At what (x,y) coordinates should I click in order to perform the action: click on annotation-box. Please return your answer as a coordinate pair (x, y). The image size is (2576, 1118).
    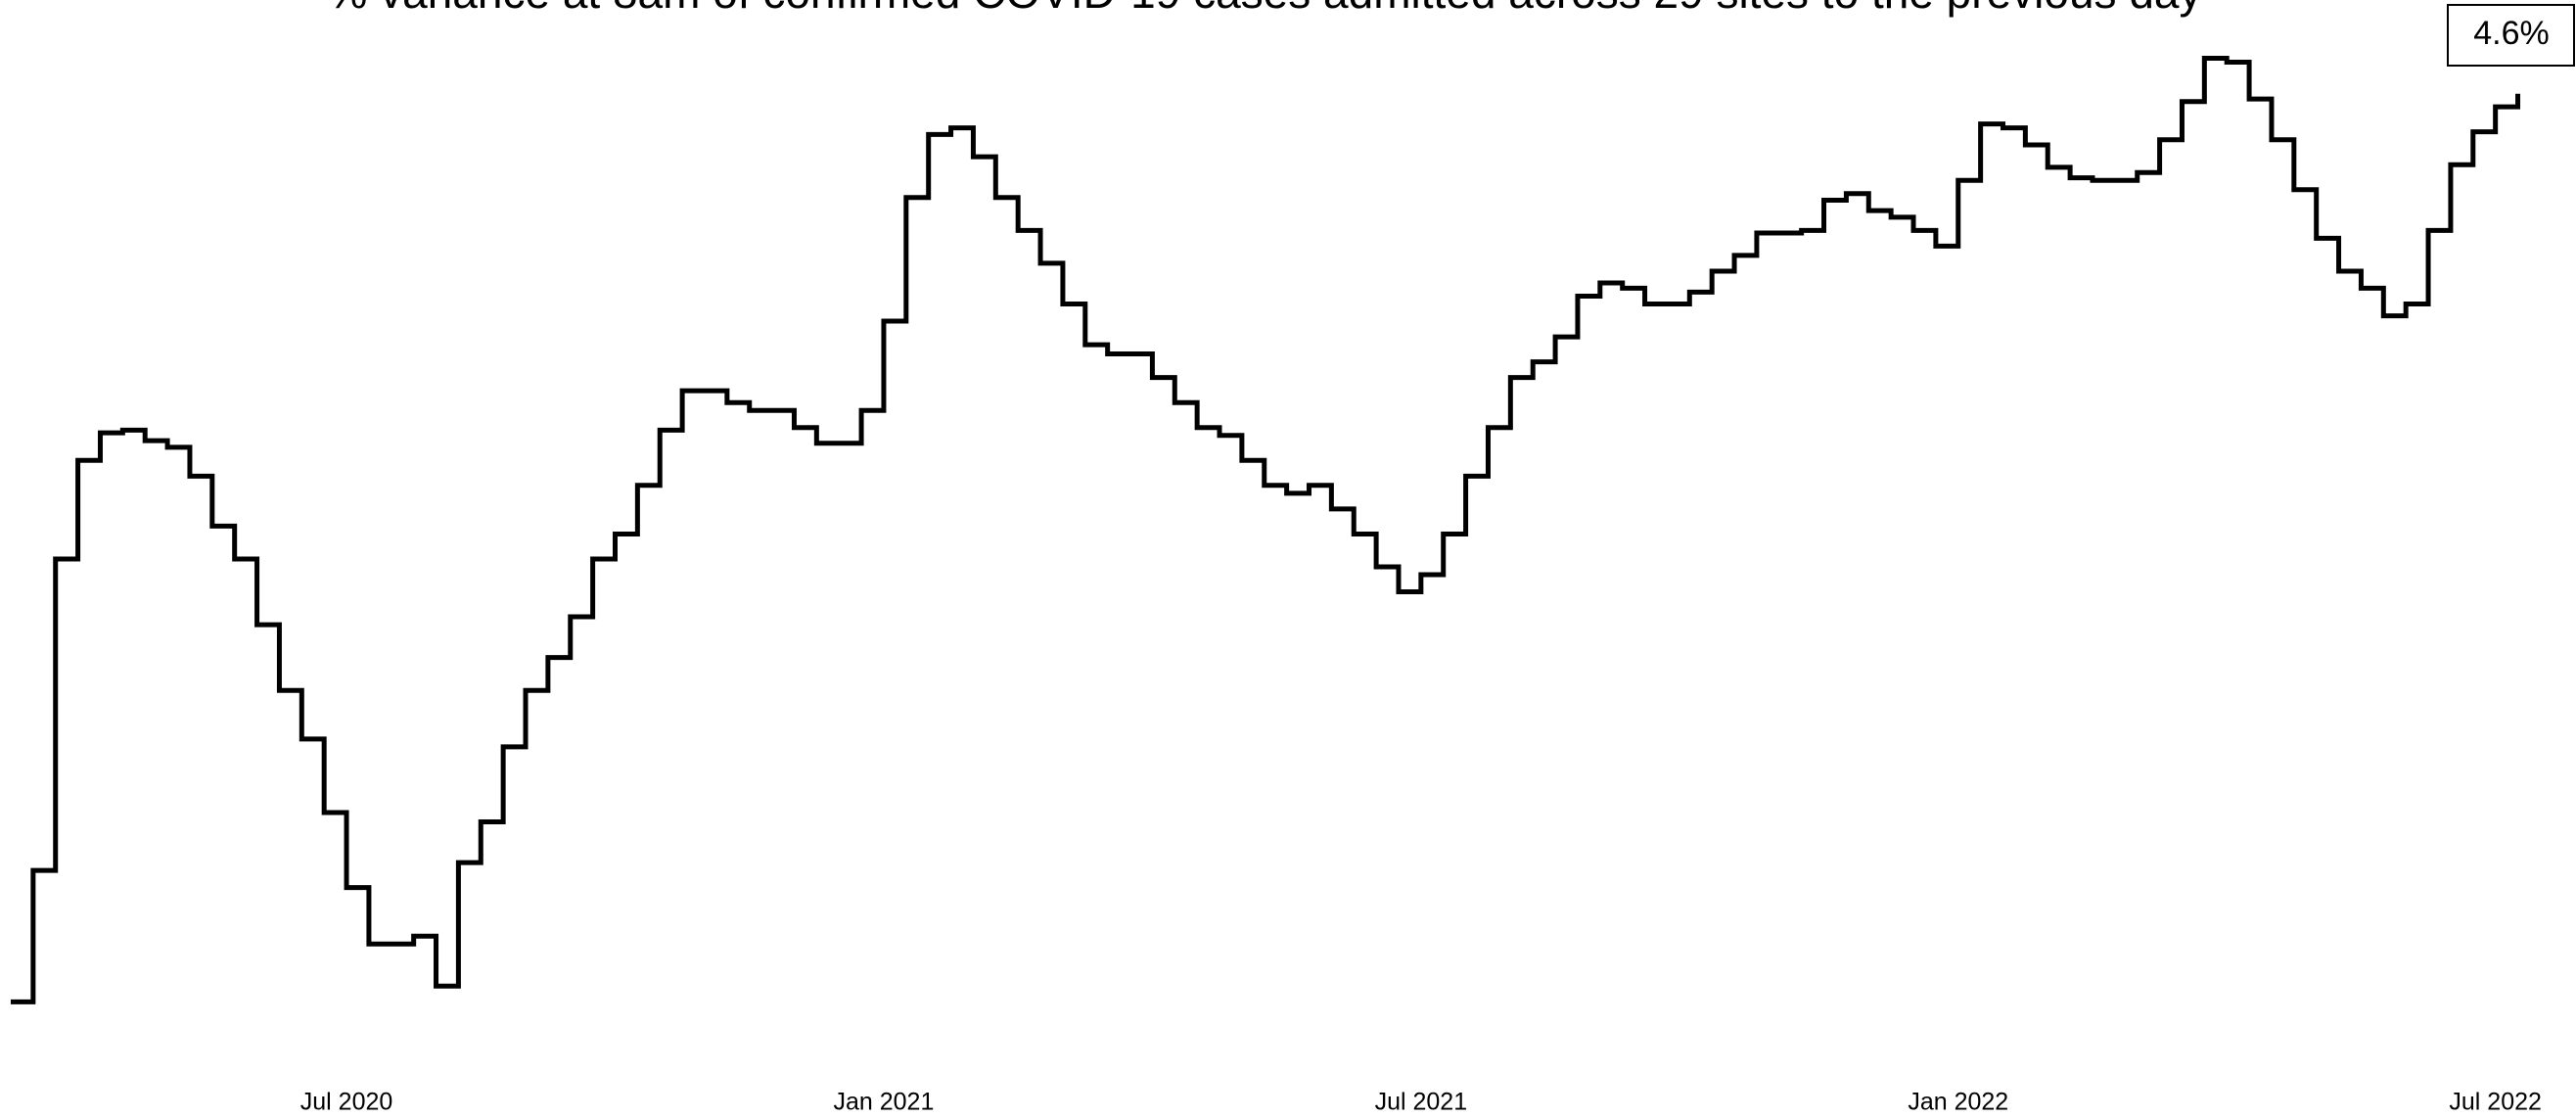
    Looking at the image, I should click on (2511, 35).